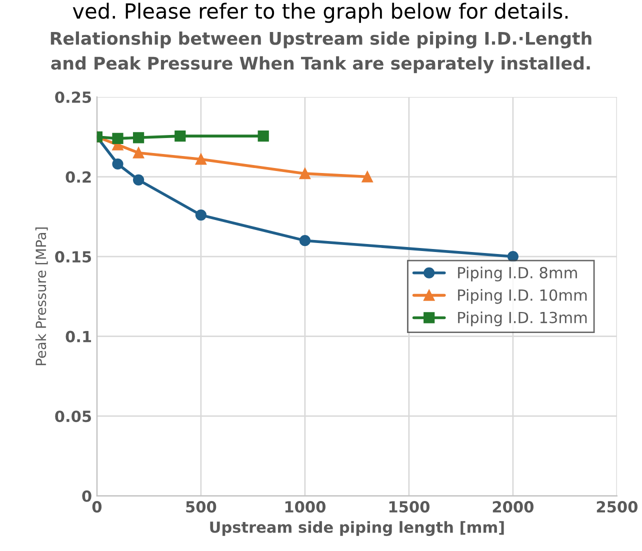 The image size is (642, 551). I want to click on text: ved. Please refer to the graph below for details., so click(320, 12).